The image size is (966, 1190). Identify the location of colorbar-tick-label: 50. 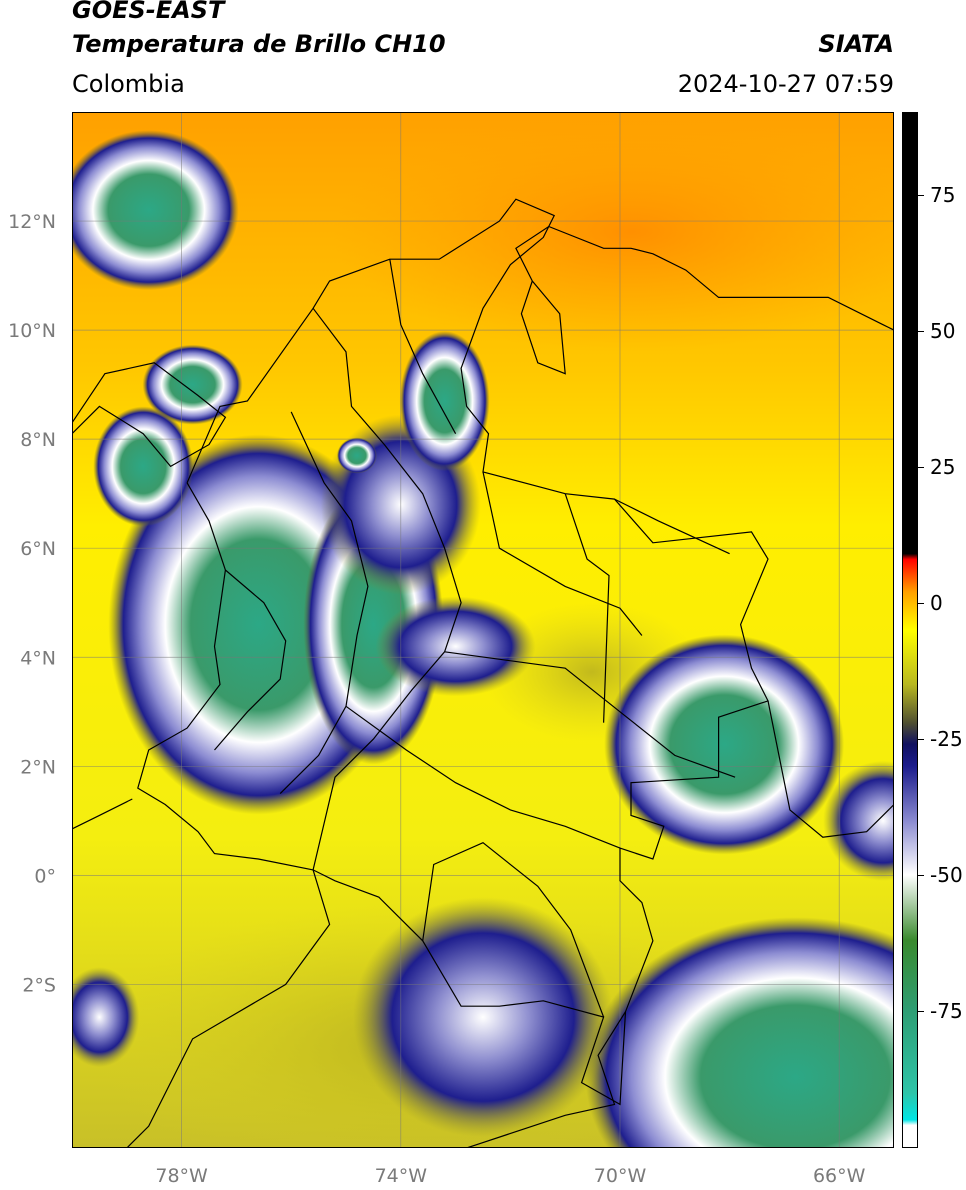
(943, 330).